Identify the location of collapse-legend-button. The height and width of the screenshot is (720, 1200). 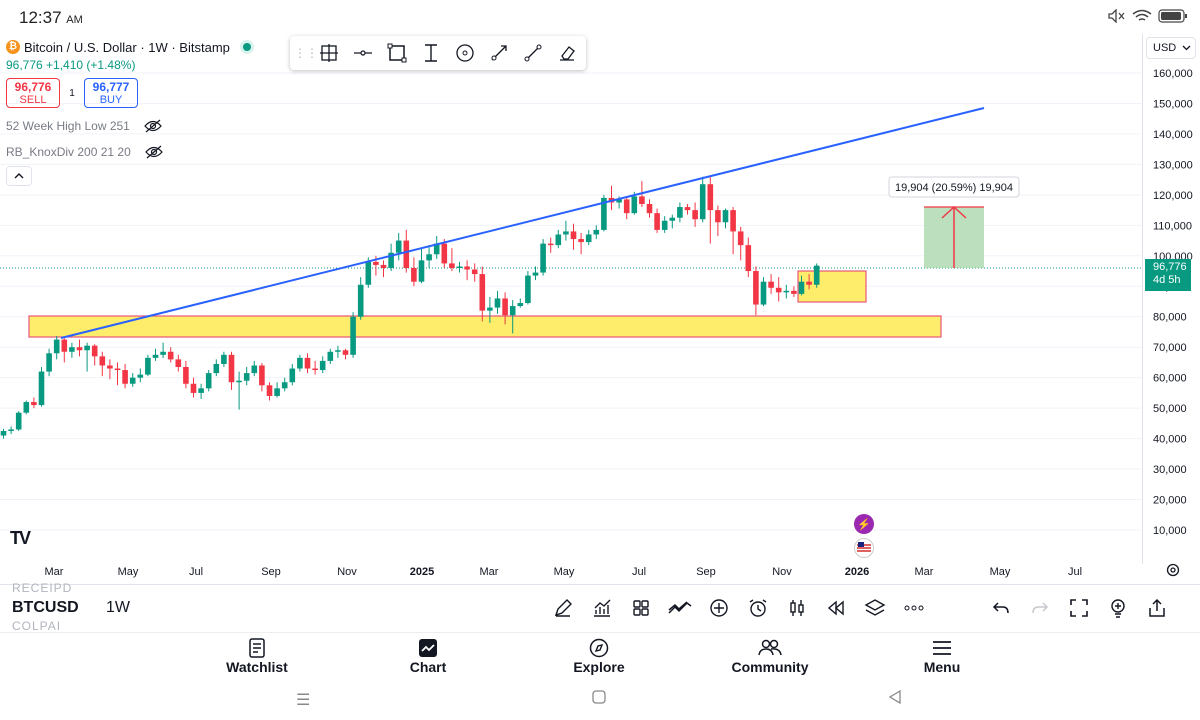
(19, 176).